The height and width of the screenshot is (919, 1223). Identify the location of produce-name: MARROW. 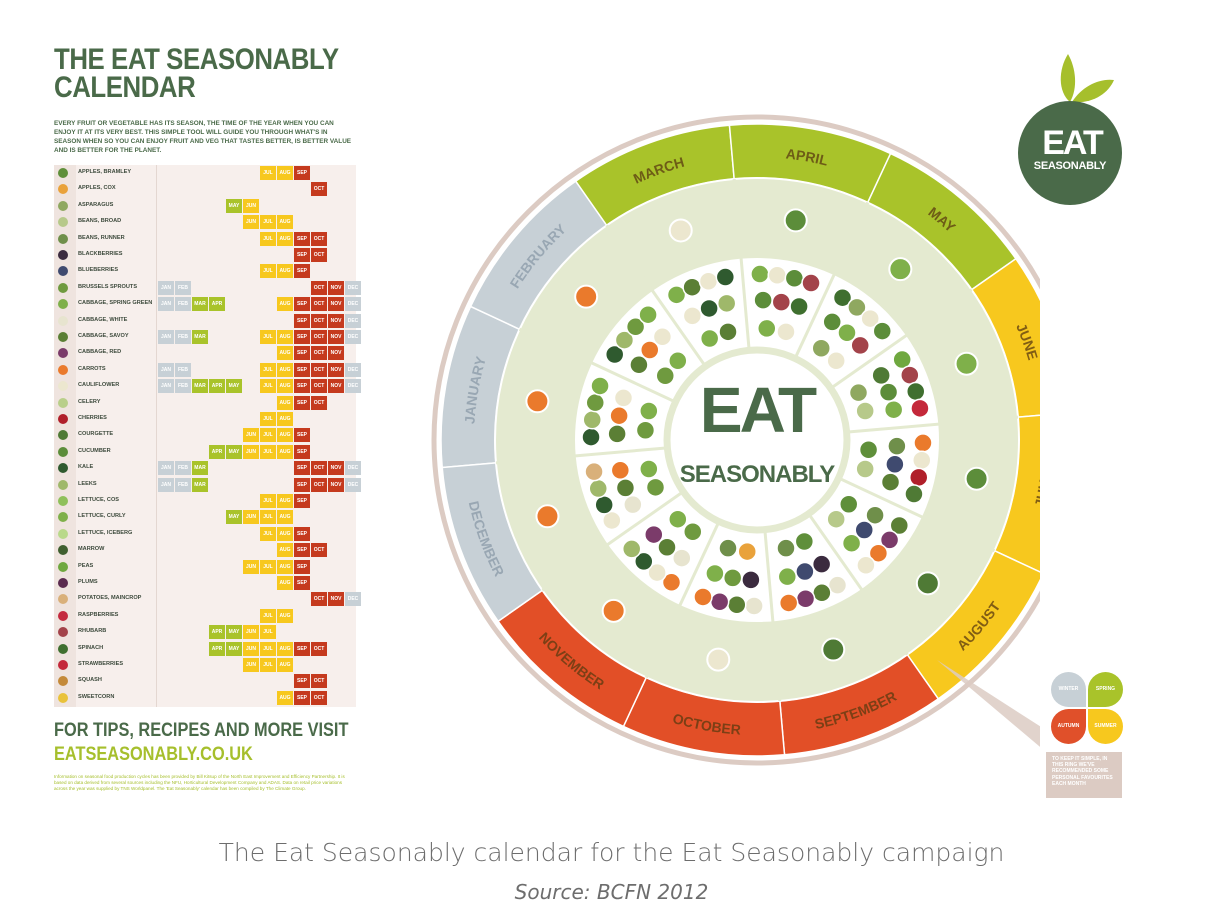
(91, 549).